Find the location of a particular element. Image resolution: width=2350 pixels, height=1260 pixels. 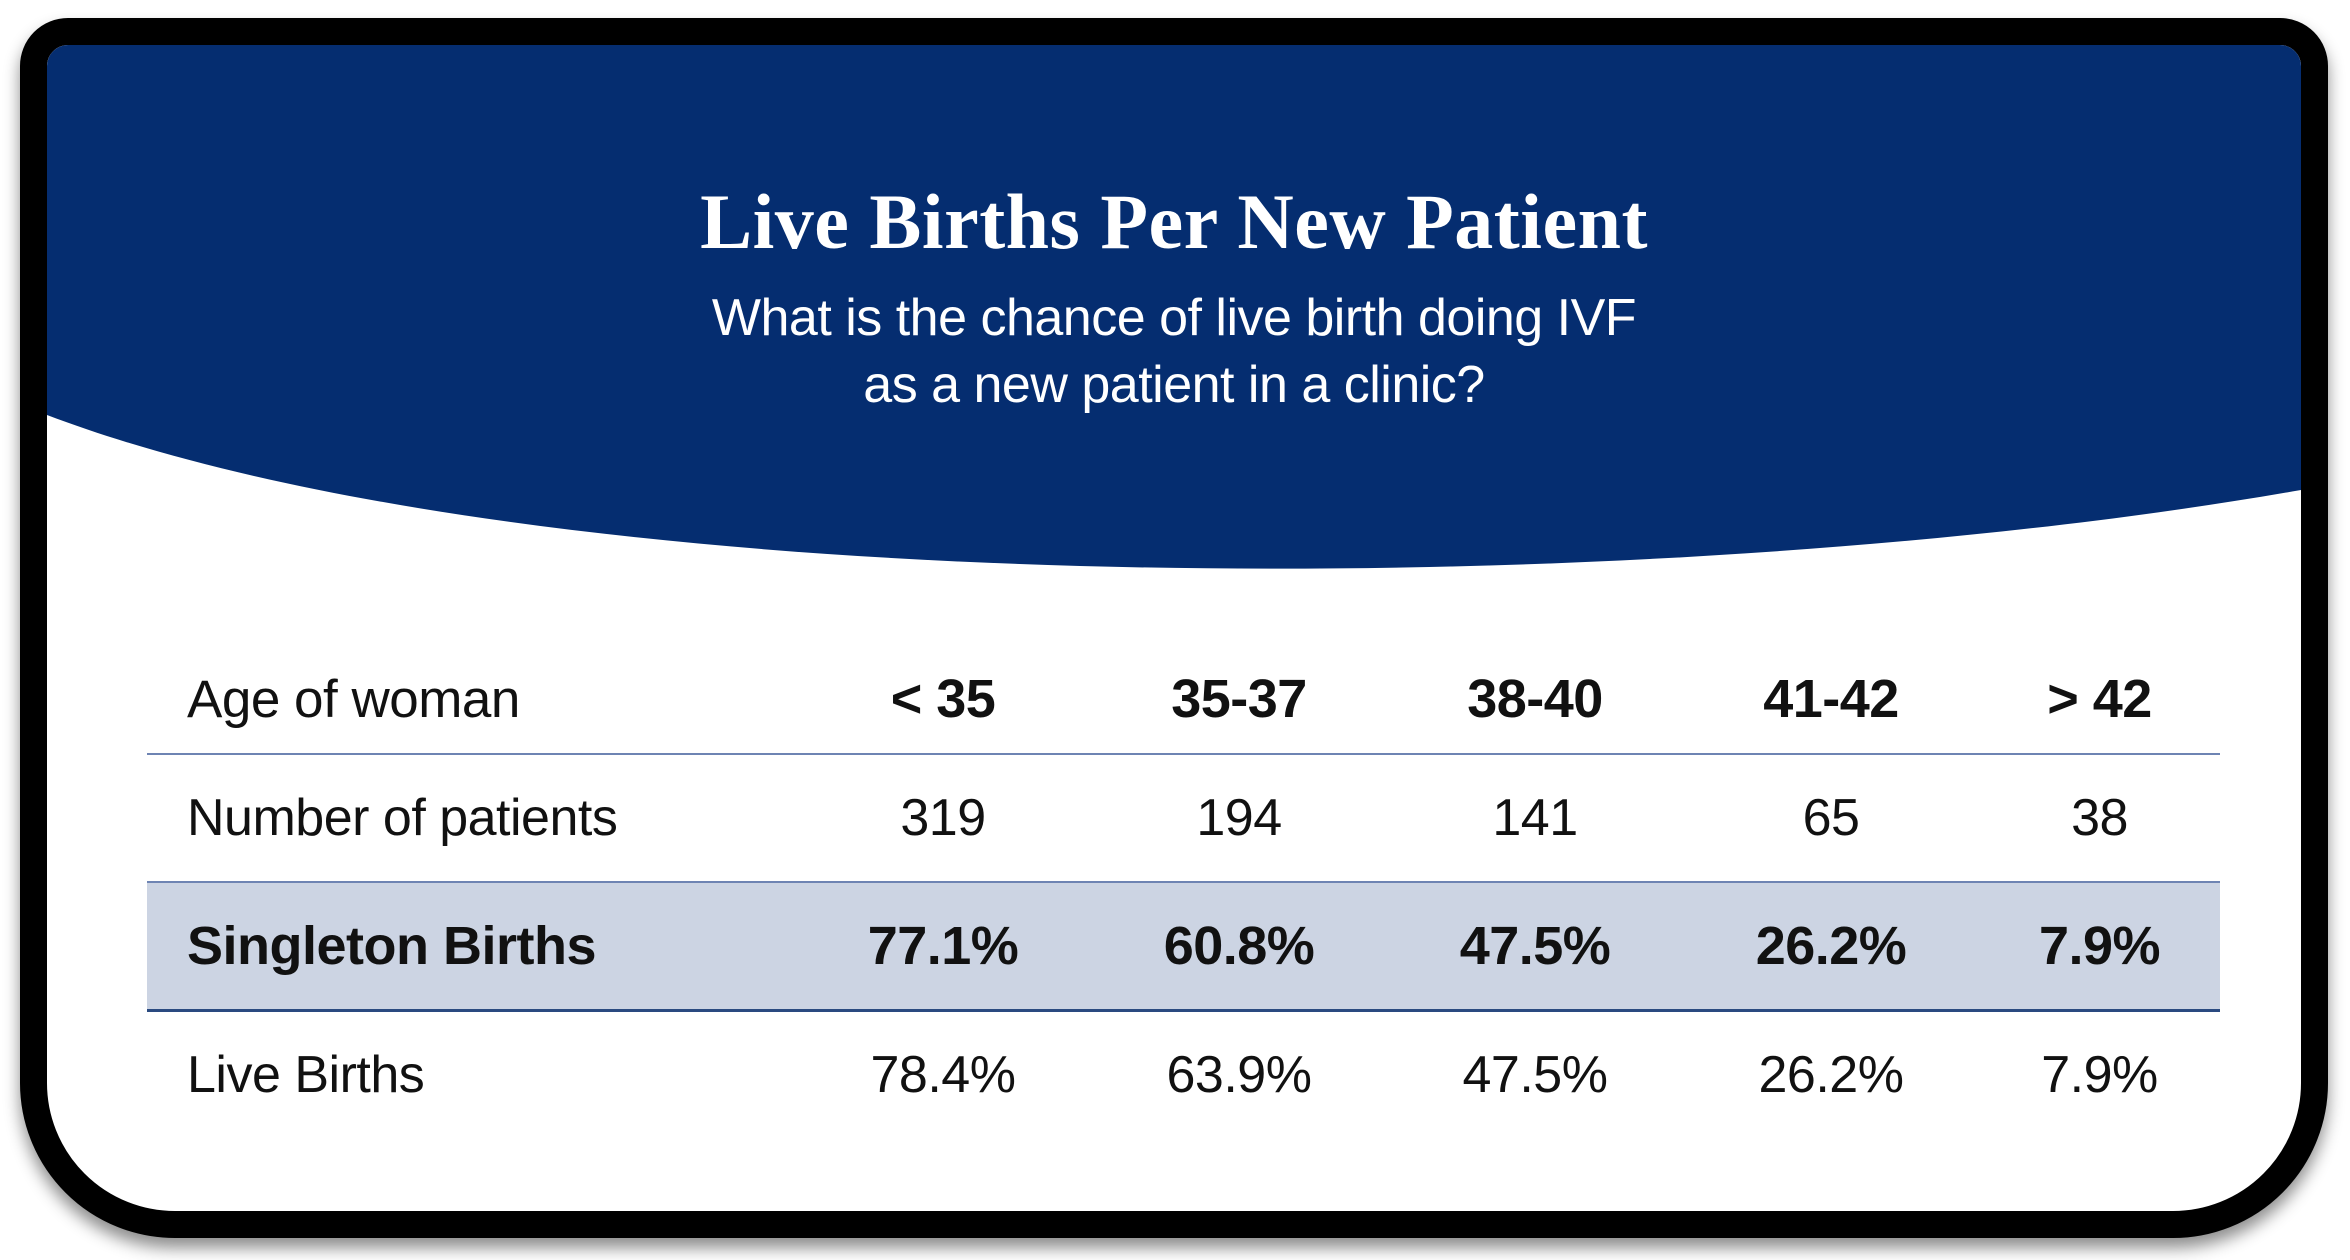

subtitle-line-2: as a new patient in a clinic? is located at coordinates (1174, 385).